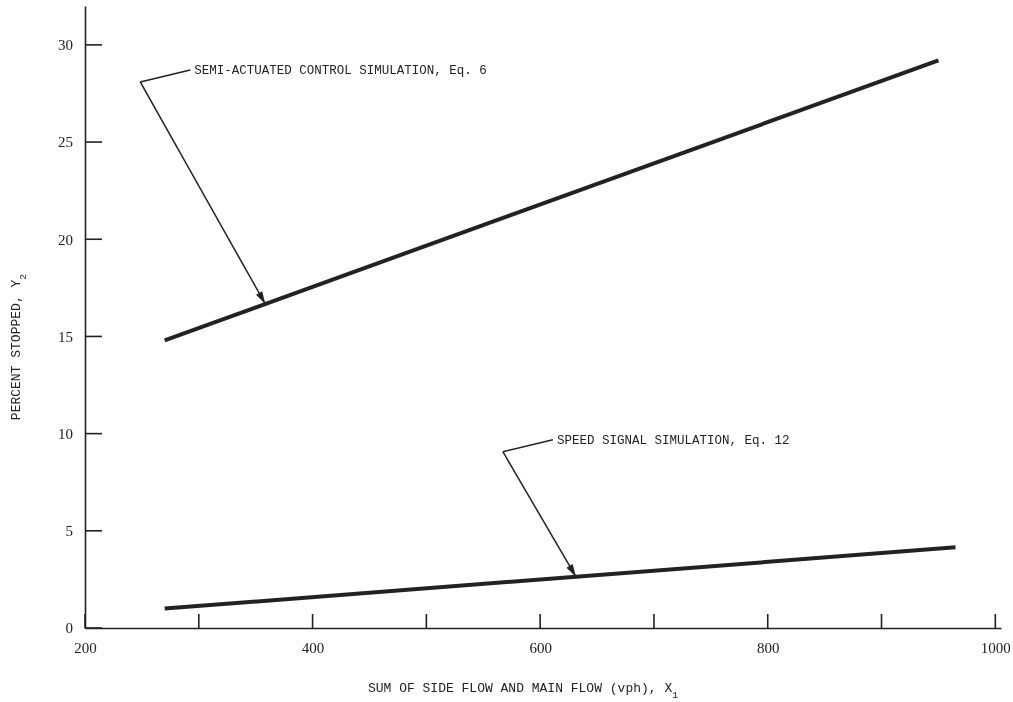 Image resolution: width=1013 pixels, height=702 pixels. I want to click on y-tick-label: 20, so click(65, 239).